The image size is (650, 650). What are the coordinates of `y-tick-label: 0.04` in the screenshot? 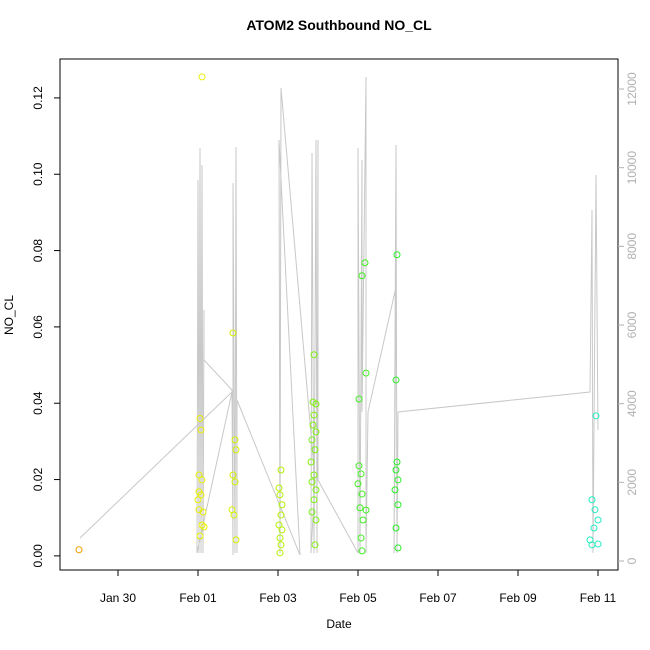 It's located at (38, 403).